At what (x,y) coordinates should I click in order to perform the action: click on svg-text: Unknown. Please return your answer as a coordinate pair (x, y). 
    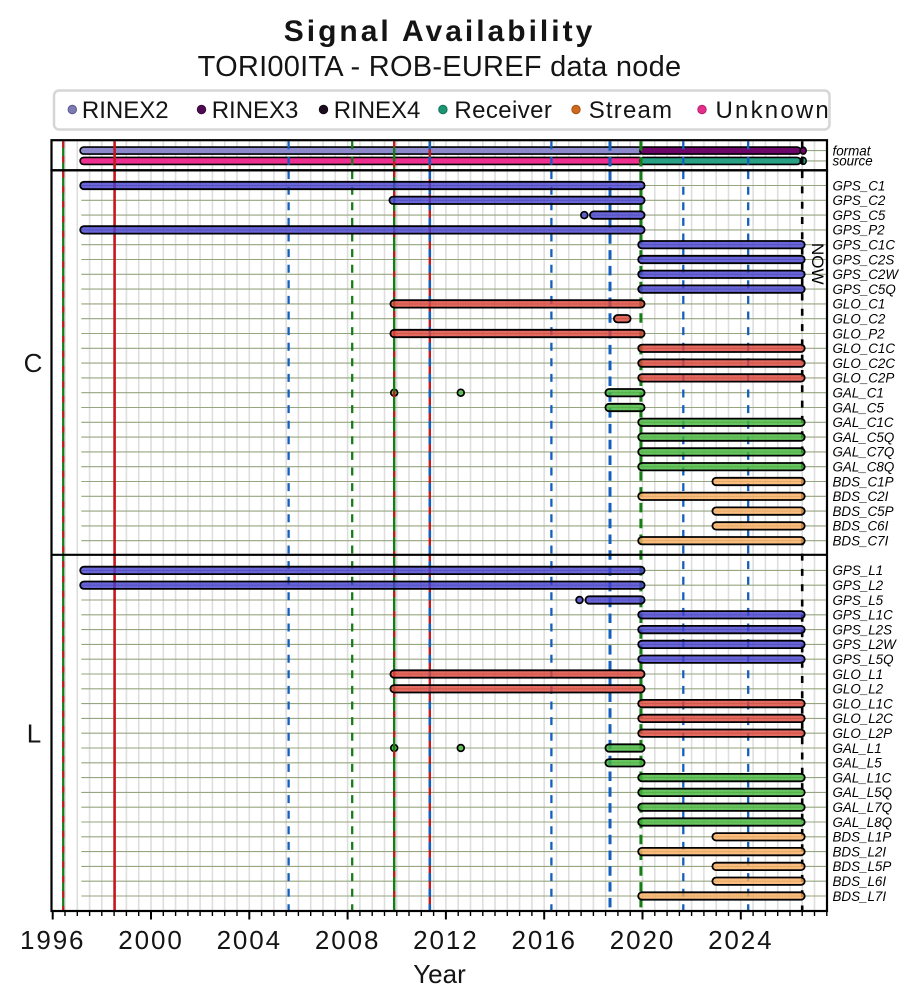
    Looking at the image, I should click on (773, 110).